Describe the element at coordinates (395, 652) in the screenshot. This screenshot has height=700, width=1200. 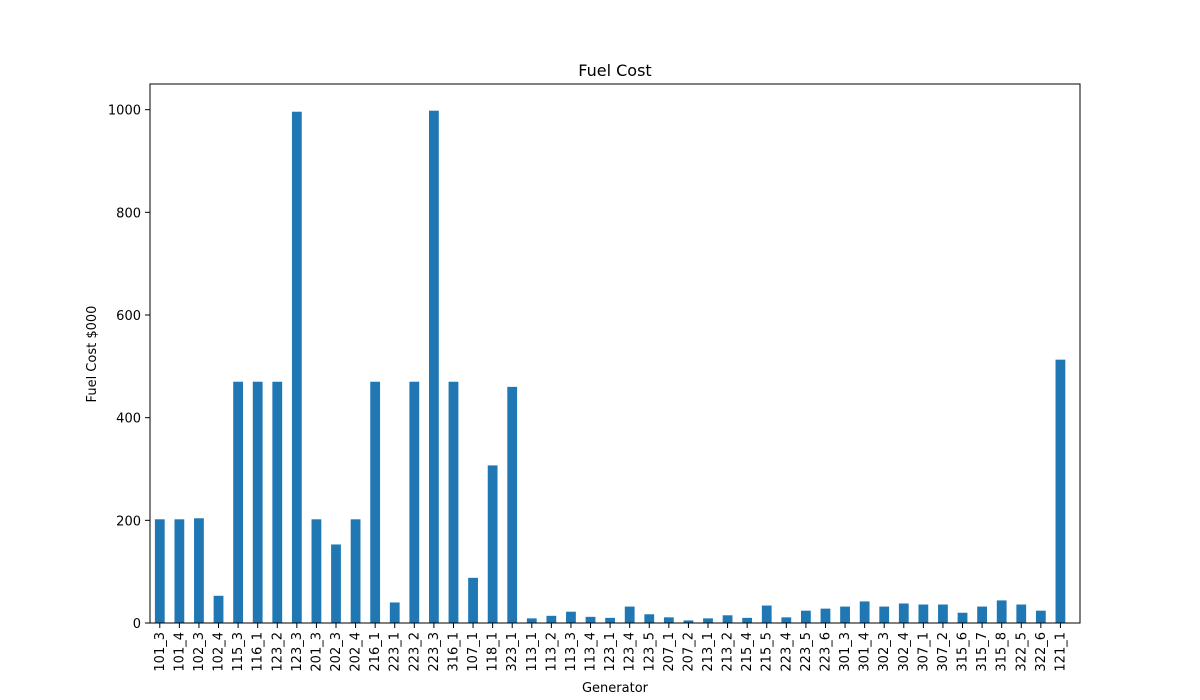
I see `x-tick-label: 223_1` at that location.